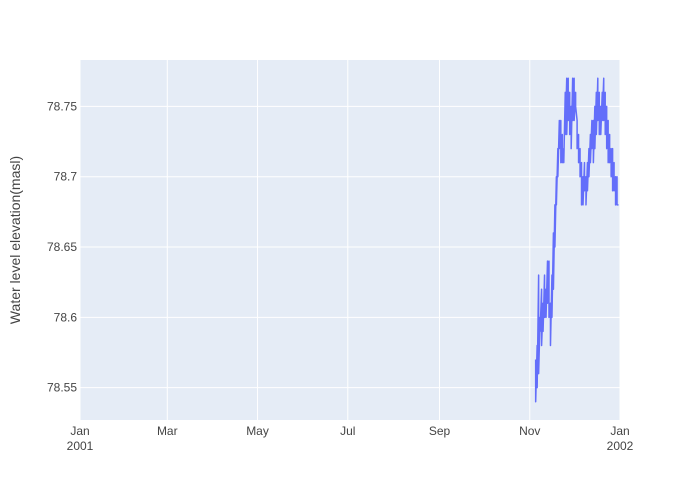  What do you see at coordinates (529, 431) in the screenshot?
I see `x-tick-label: Nov` at bounding box center [529, 431].